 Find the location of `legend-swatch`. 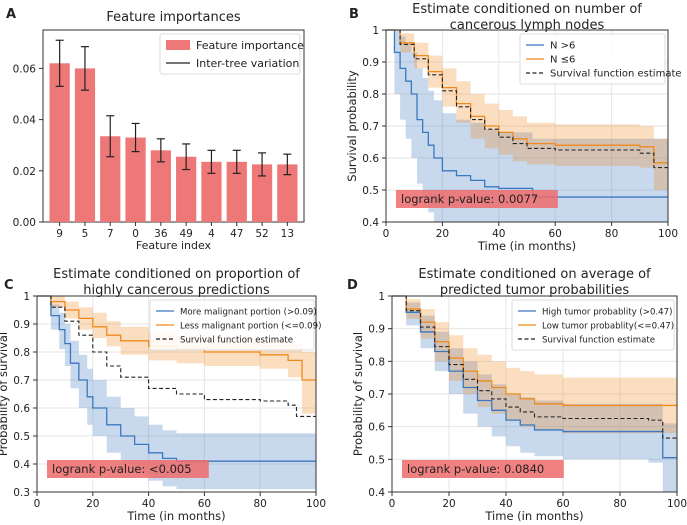

legend-swatch is located at coordinates (178, 45).